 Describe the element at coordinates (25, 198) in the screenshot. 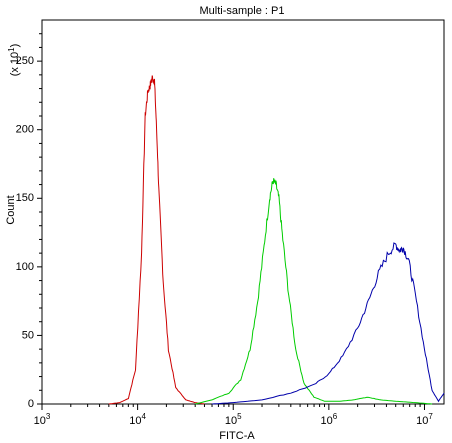

I see `y-tick-label-3: 150` at that location.